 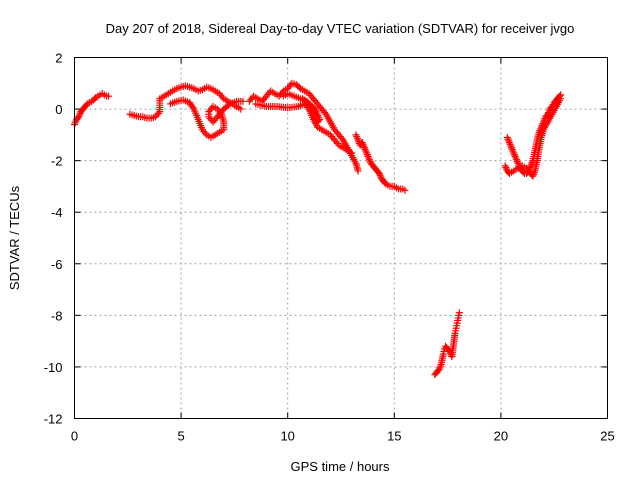 What do you see at coordinates (501, 436) in the screenshot?
I see `x-tick-label: 20` at bounding box center [501, 436].